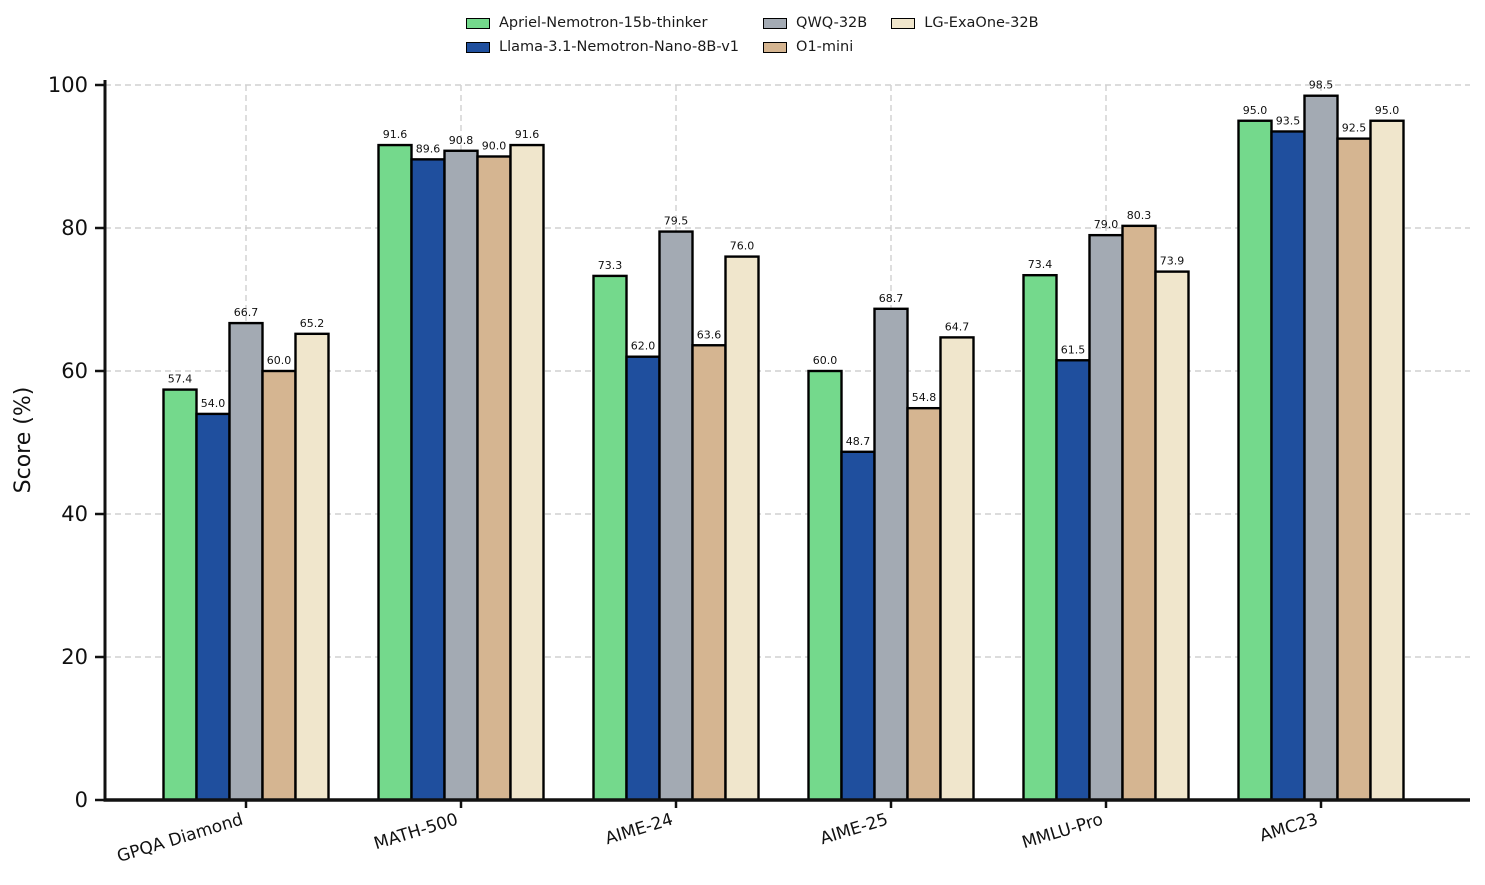 This screenshot has height=885, width=1485. I want to click on legend-label: LG-ExaOne-32B, so click(981, 23).